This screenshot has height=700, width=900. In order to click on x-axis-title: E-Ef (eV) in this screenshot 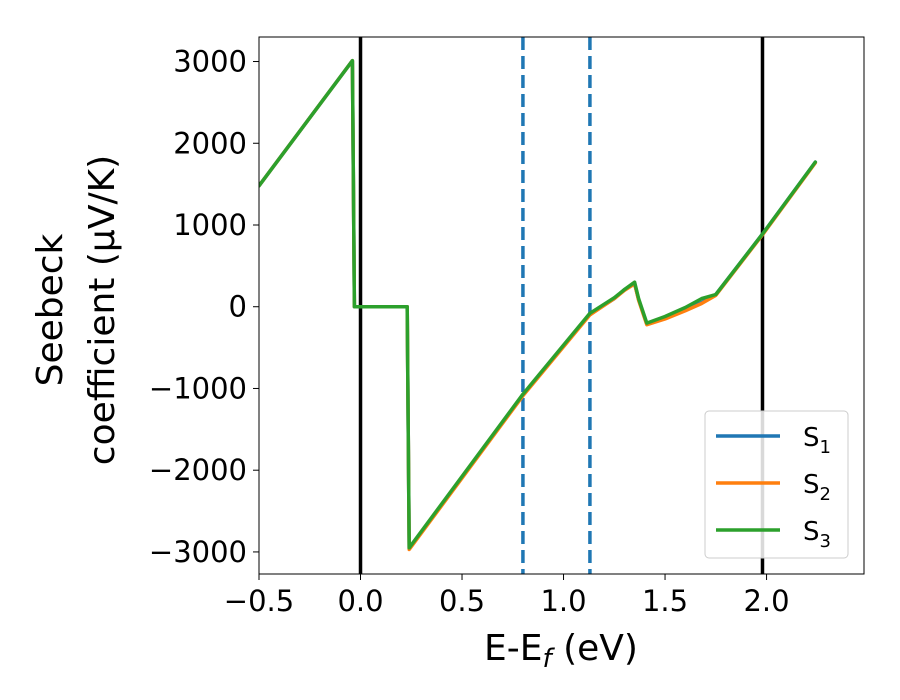, I will do `click(561, 651)`.